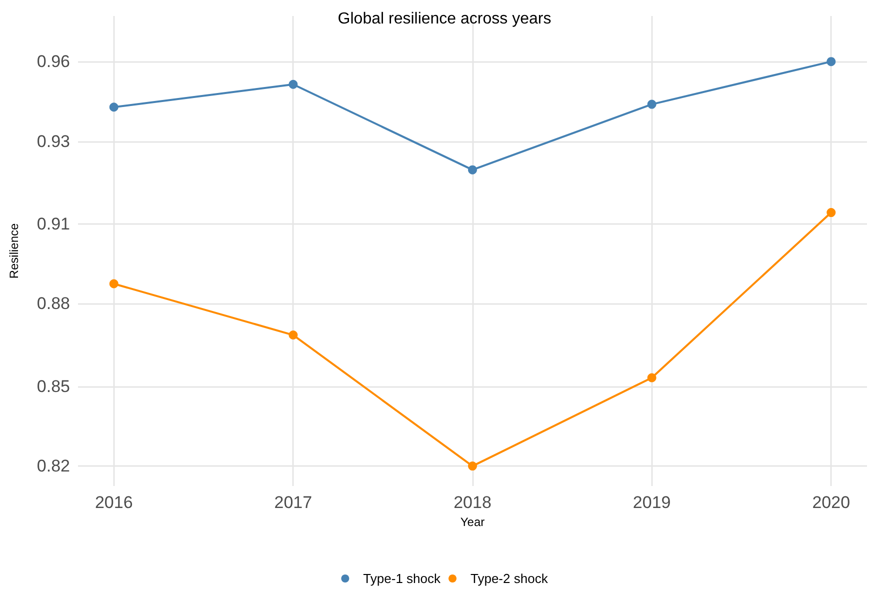 This screenshot has height=598, width=889. Describe the element at coordinates (445, 19) in the screenshot. I see `chart-title: Global resilience across years` at that location.